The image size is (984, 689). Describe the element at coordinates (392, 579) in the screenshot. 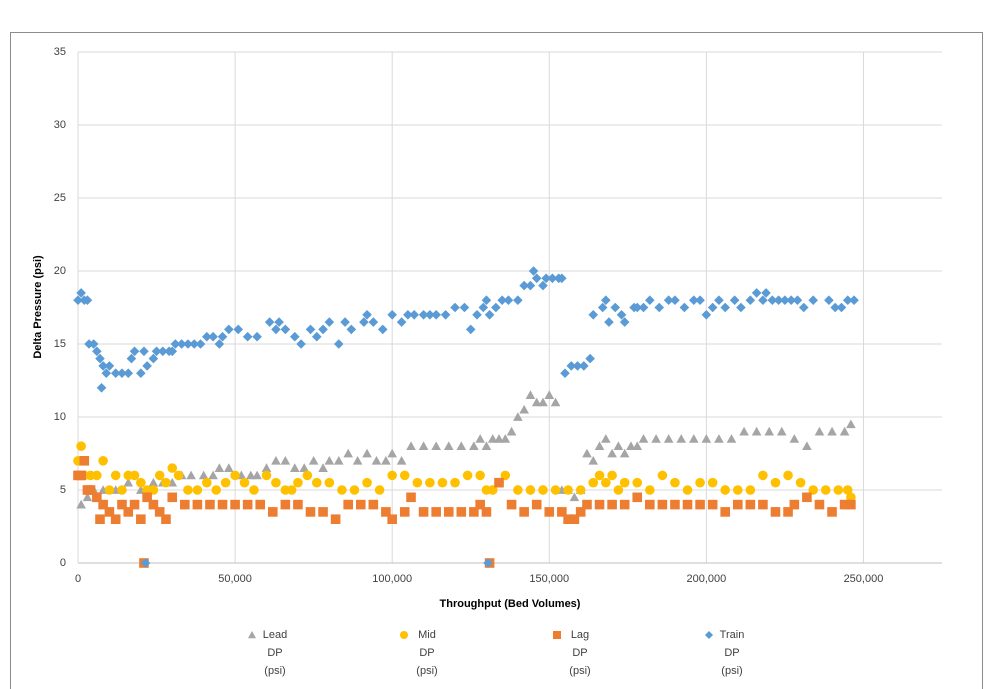

I see `x-tick-label: 100,000` at that location.